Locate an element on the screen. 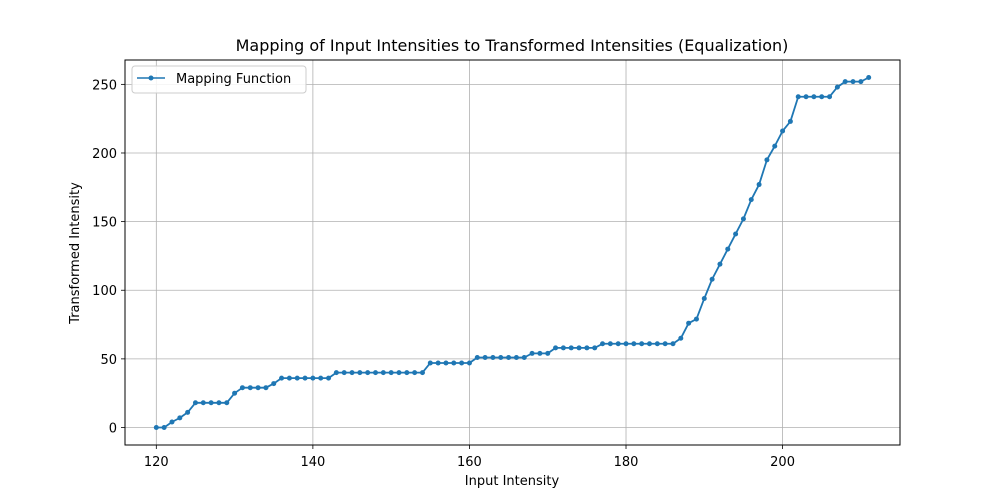 Image resolution: width=1000 pixels, height=500 pixels. legend: Mapping Function is located at coordinates (219, 79).